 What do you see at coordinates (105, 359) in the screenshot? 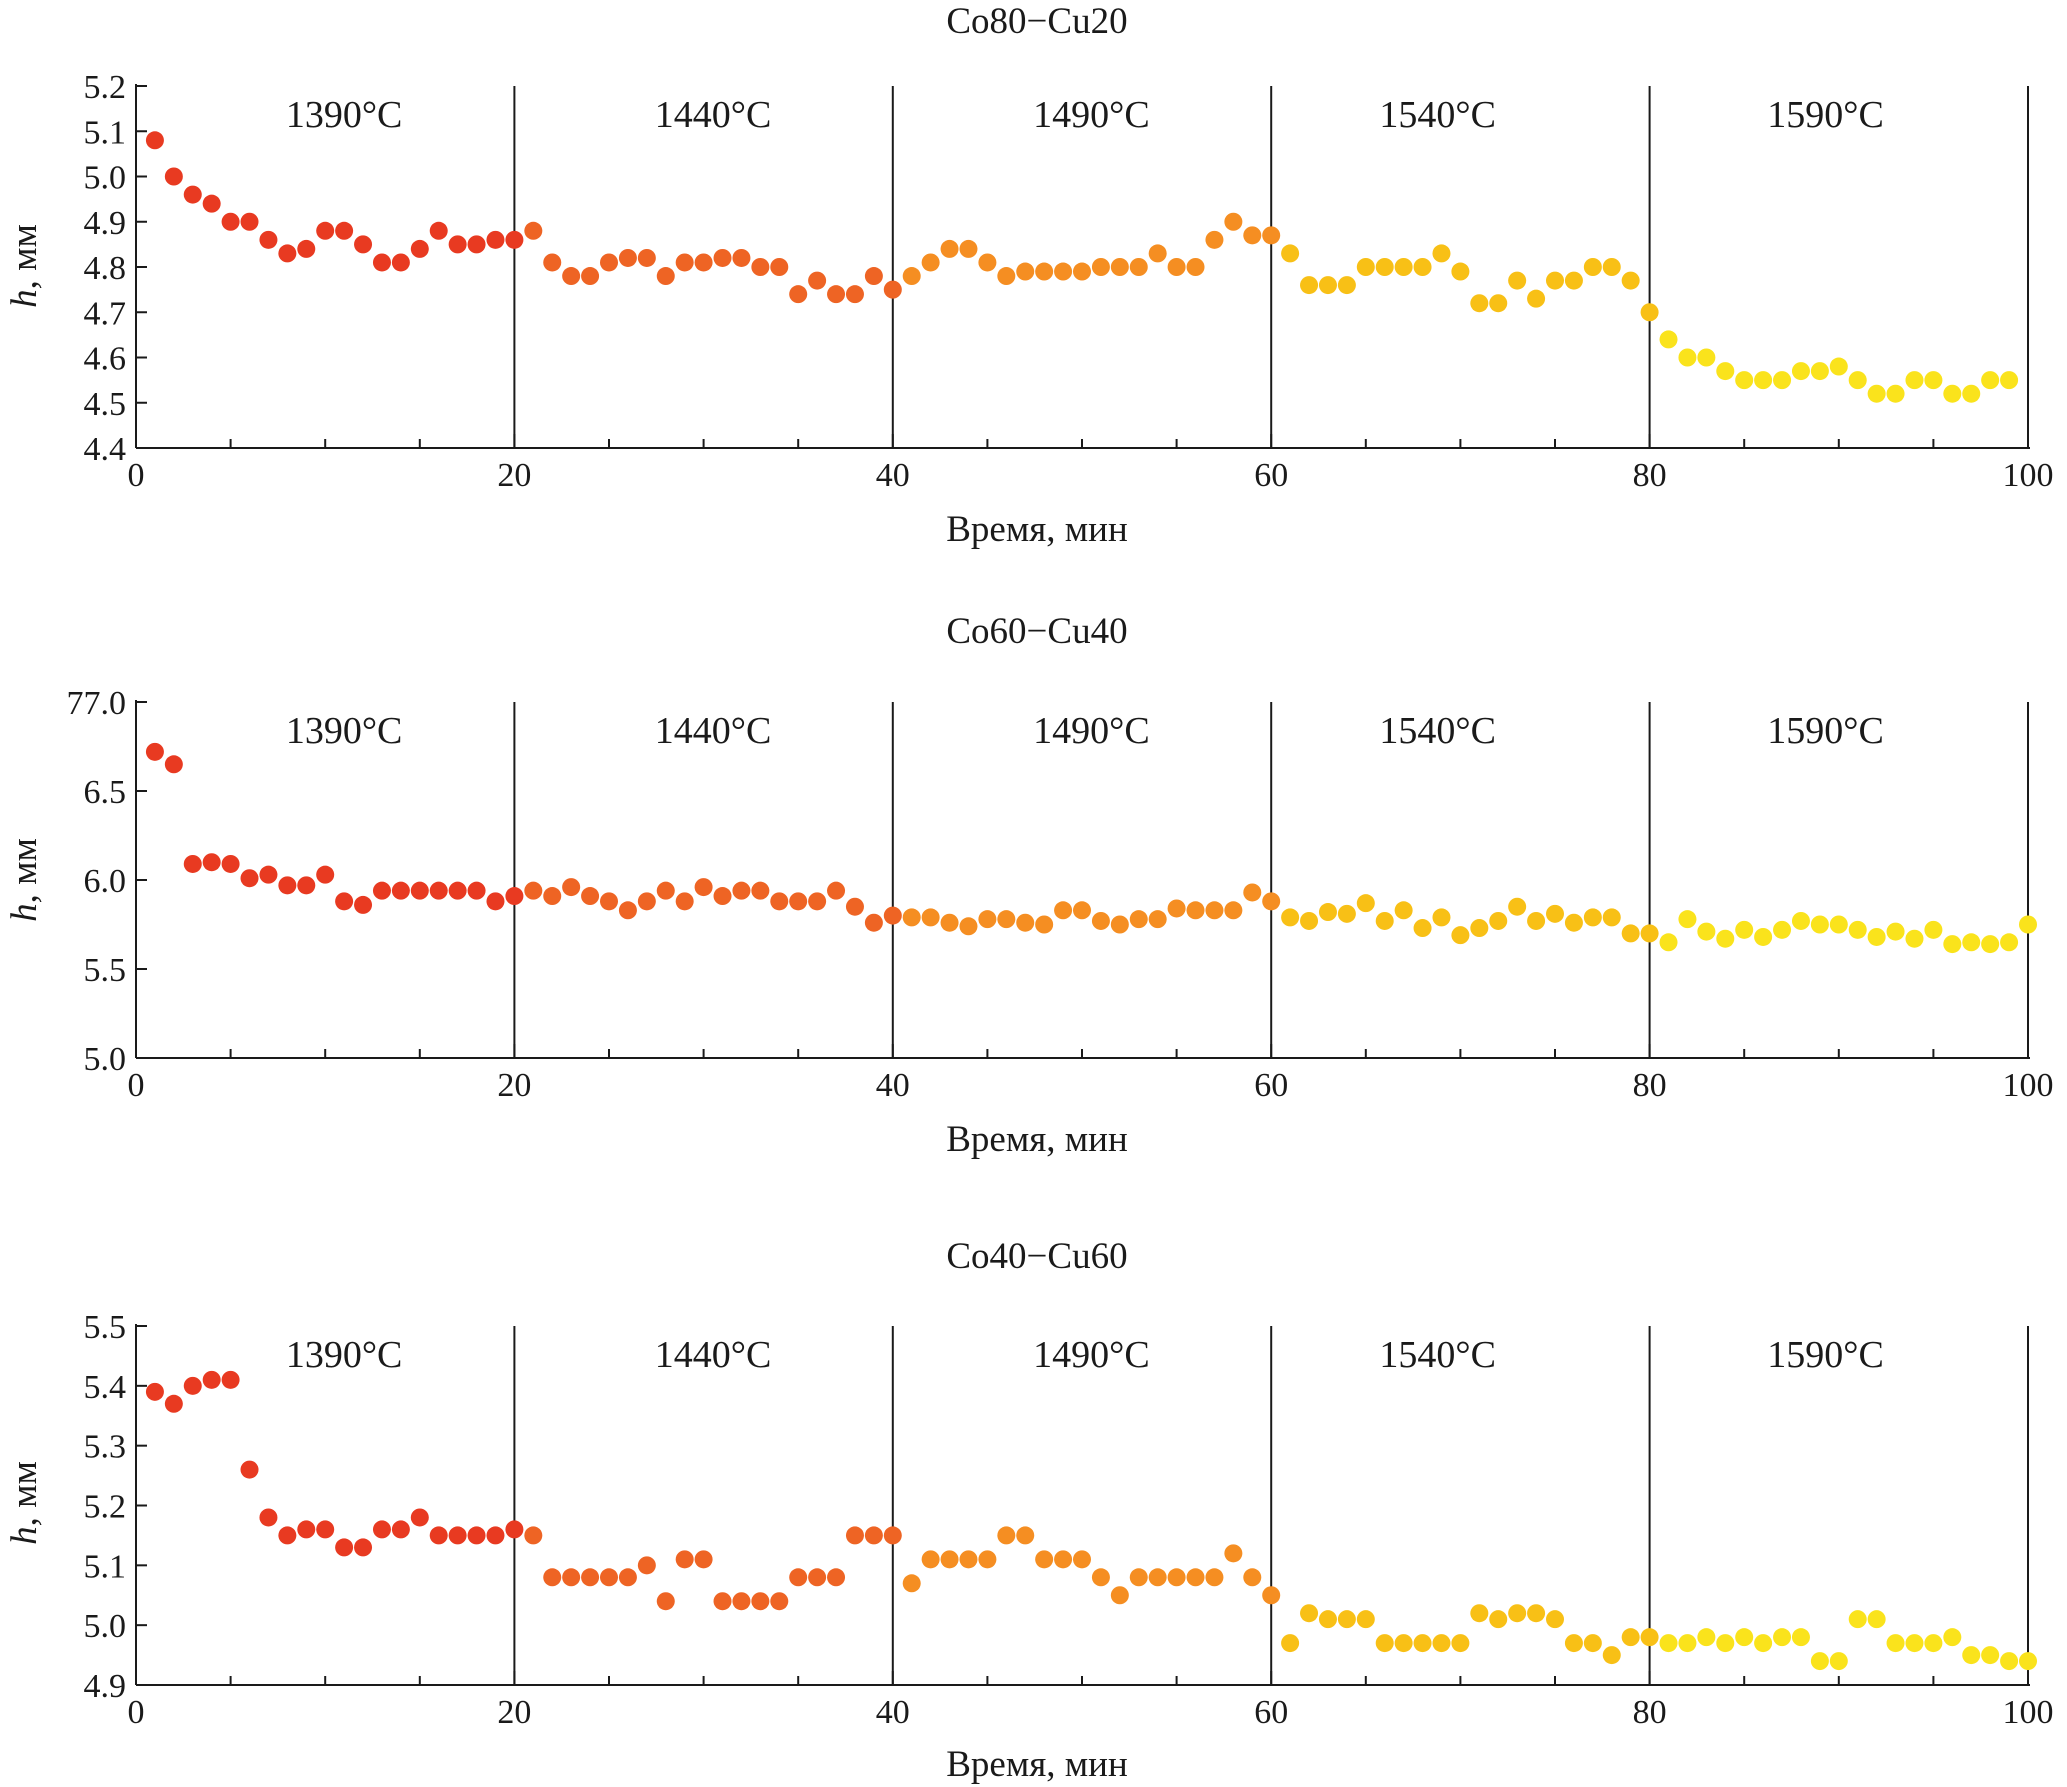
I see `y-tick-label: 4.6` at bounding box center [105, 359].